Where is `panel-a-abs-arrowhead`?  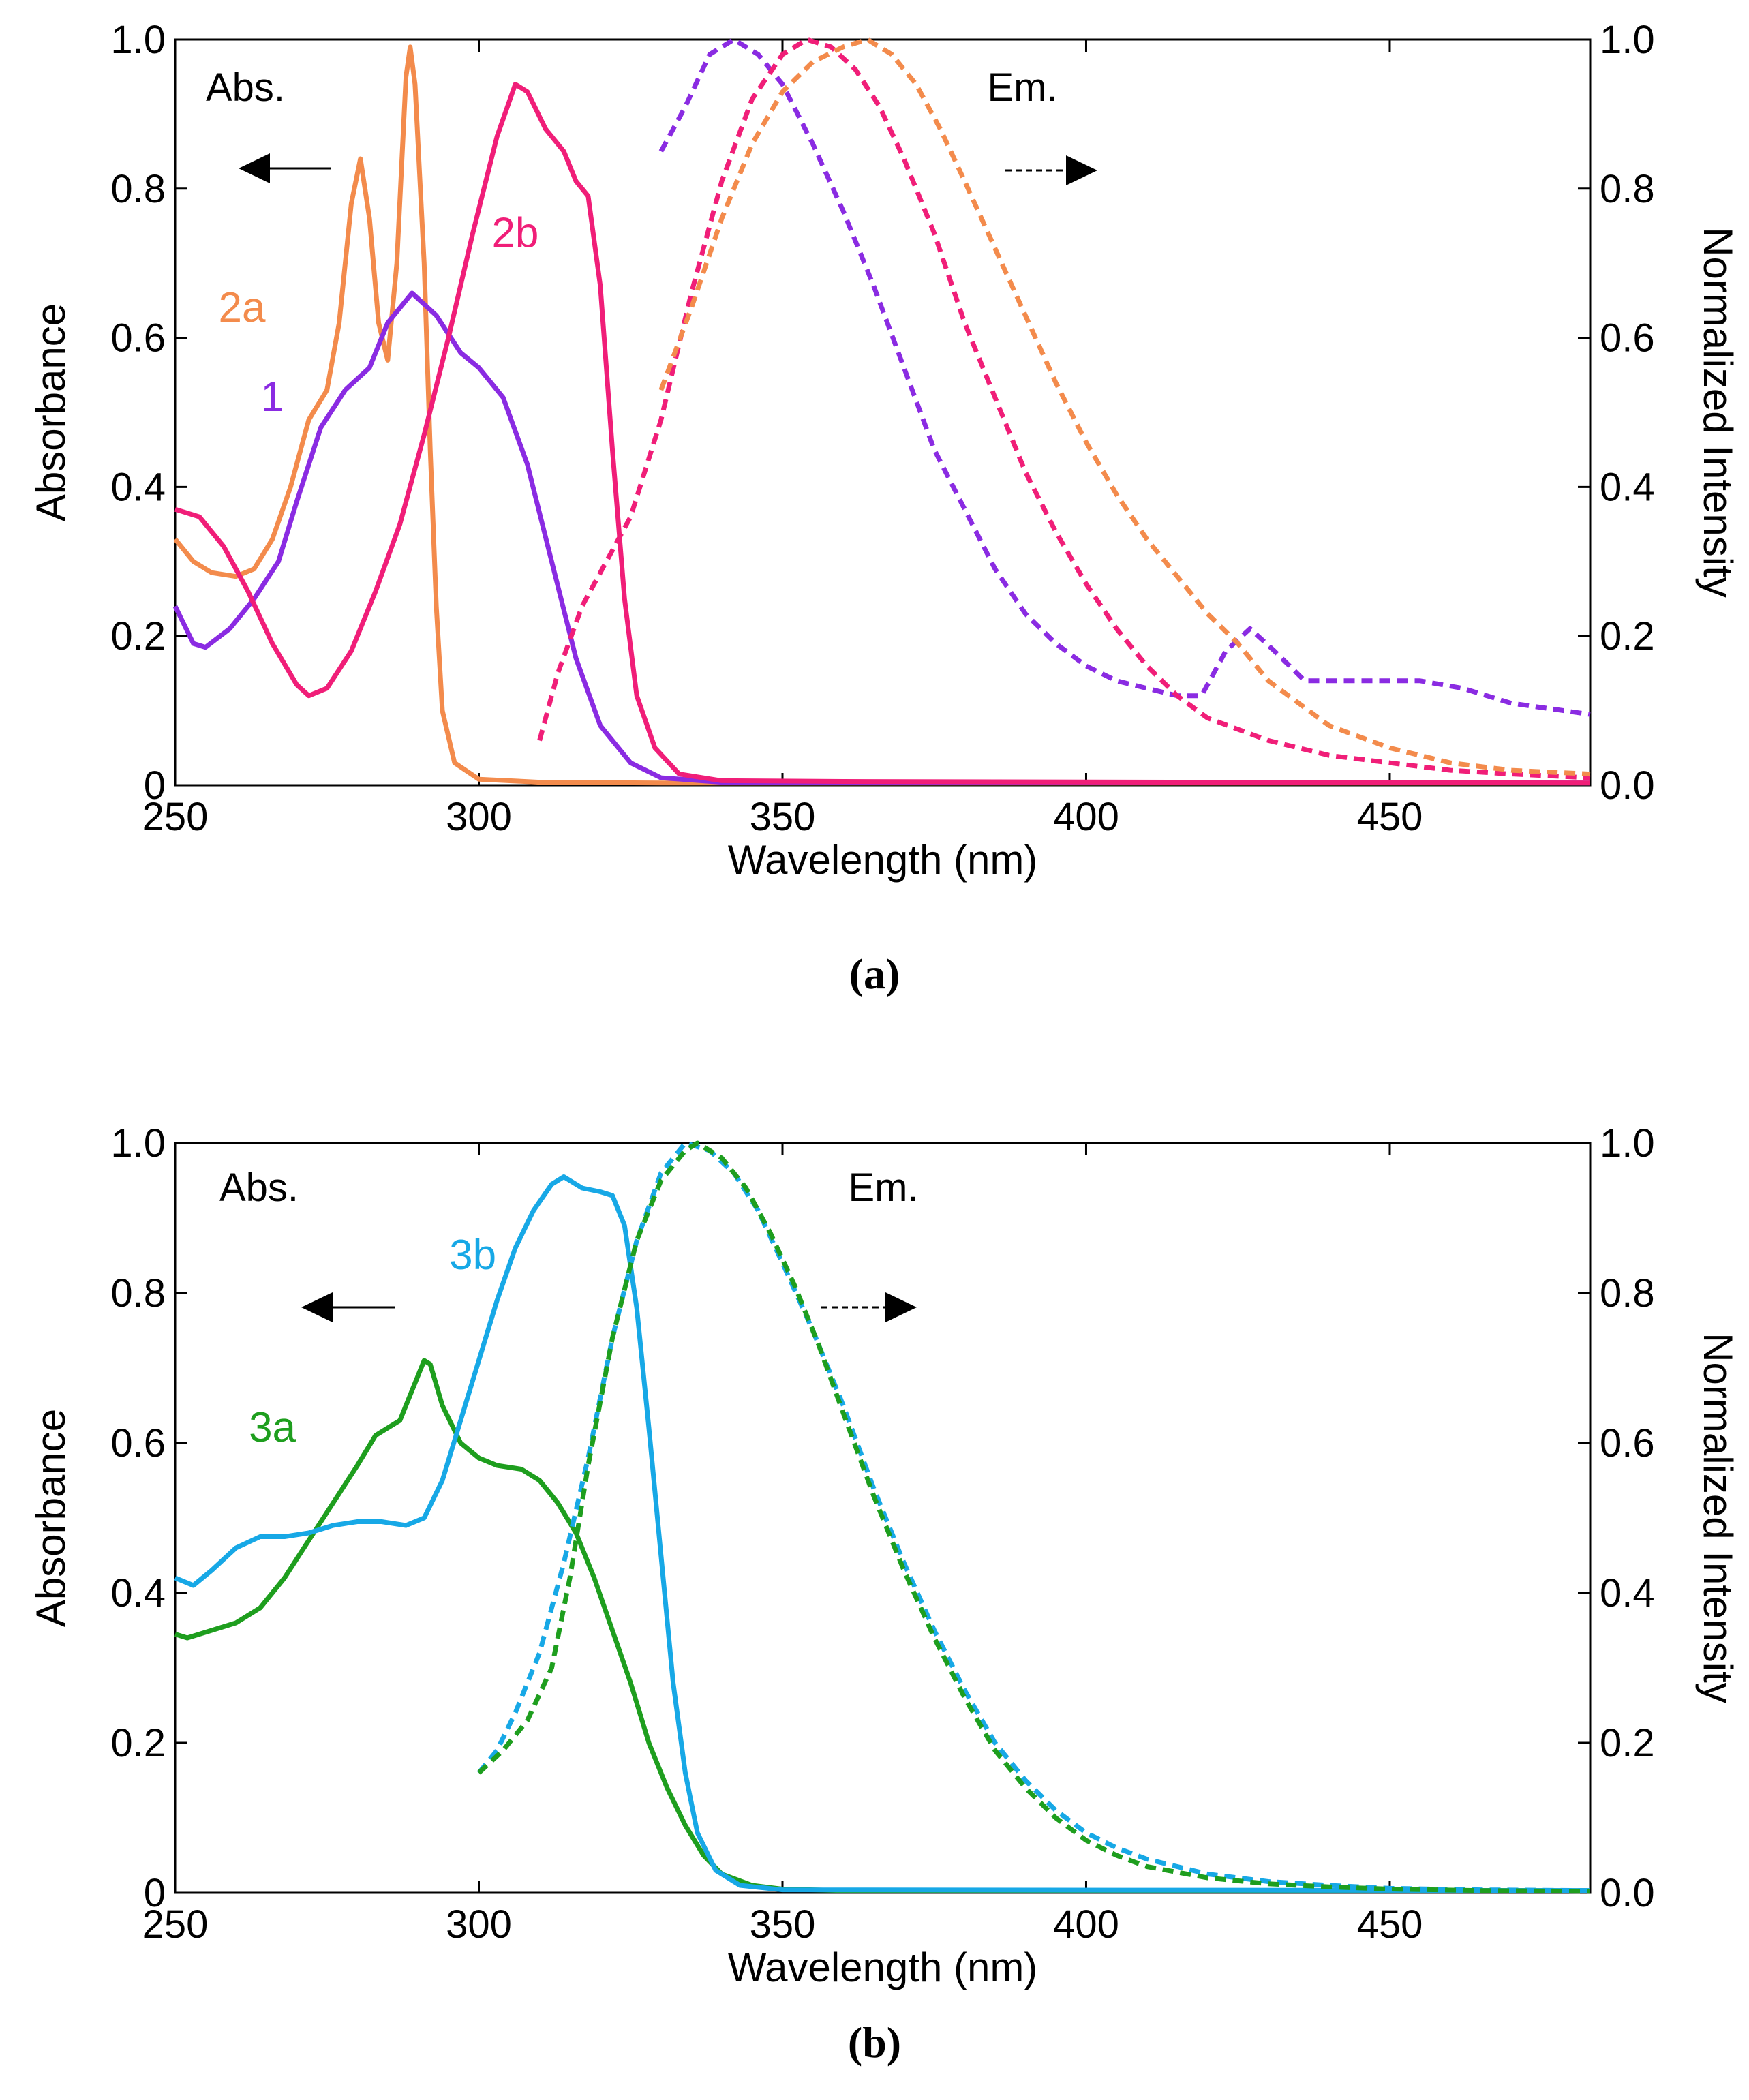
panel-a-abs-arrowhead is located at coordinates (254, 168).